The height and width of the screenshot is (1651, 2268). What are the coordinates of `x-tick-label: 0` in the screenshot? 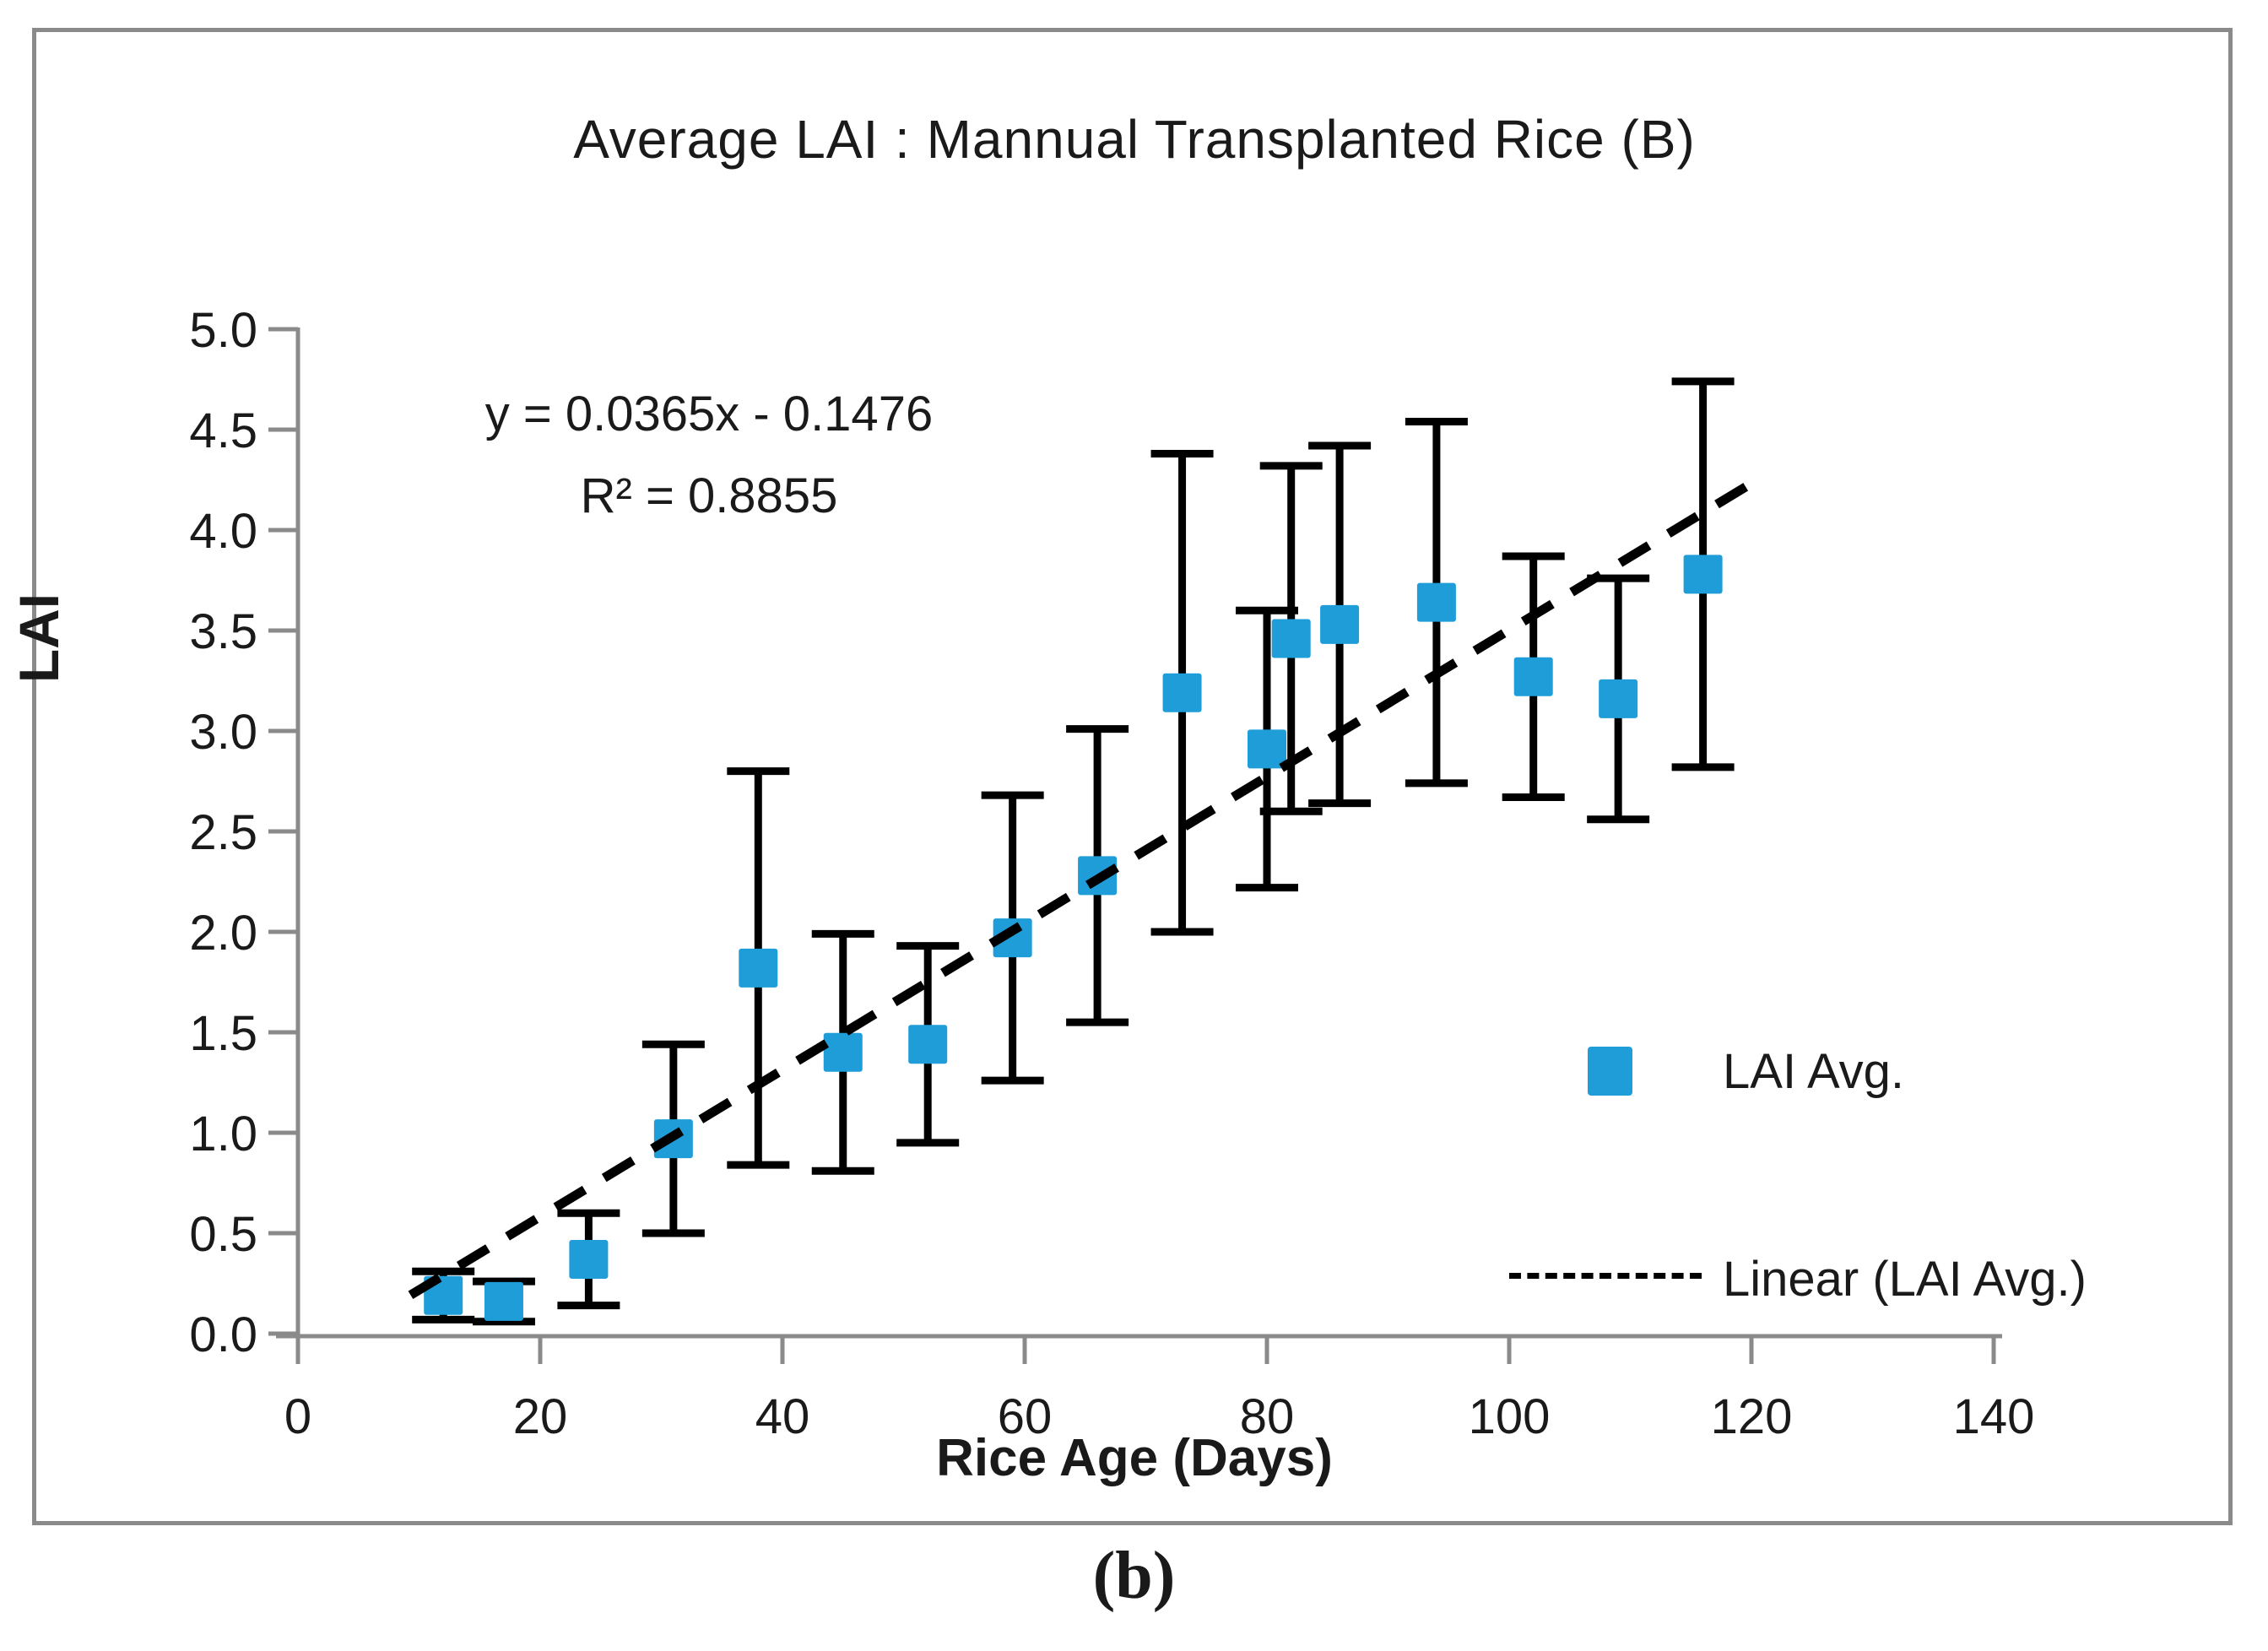 It's located at (297, 1416).